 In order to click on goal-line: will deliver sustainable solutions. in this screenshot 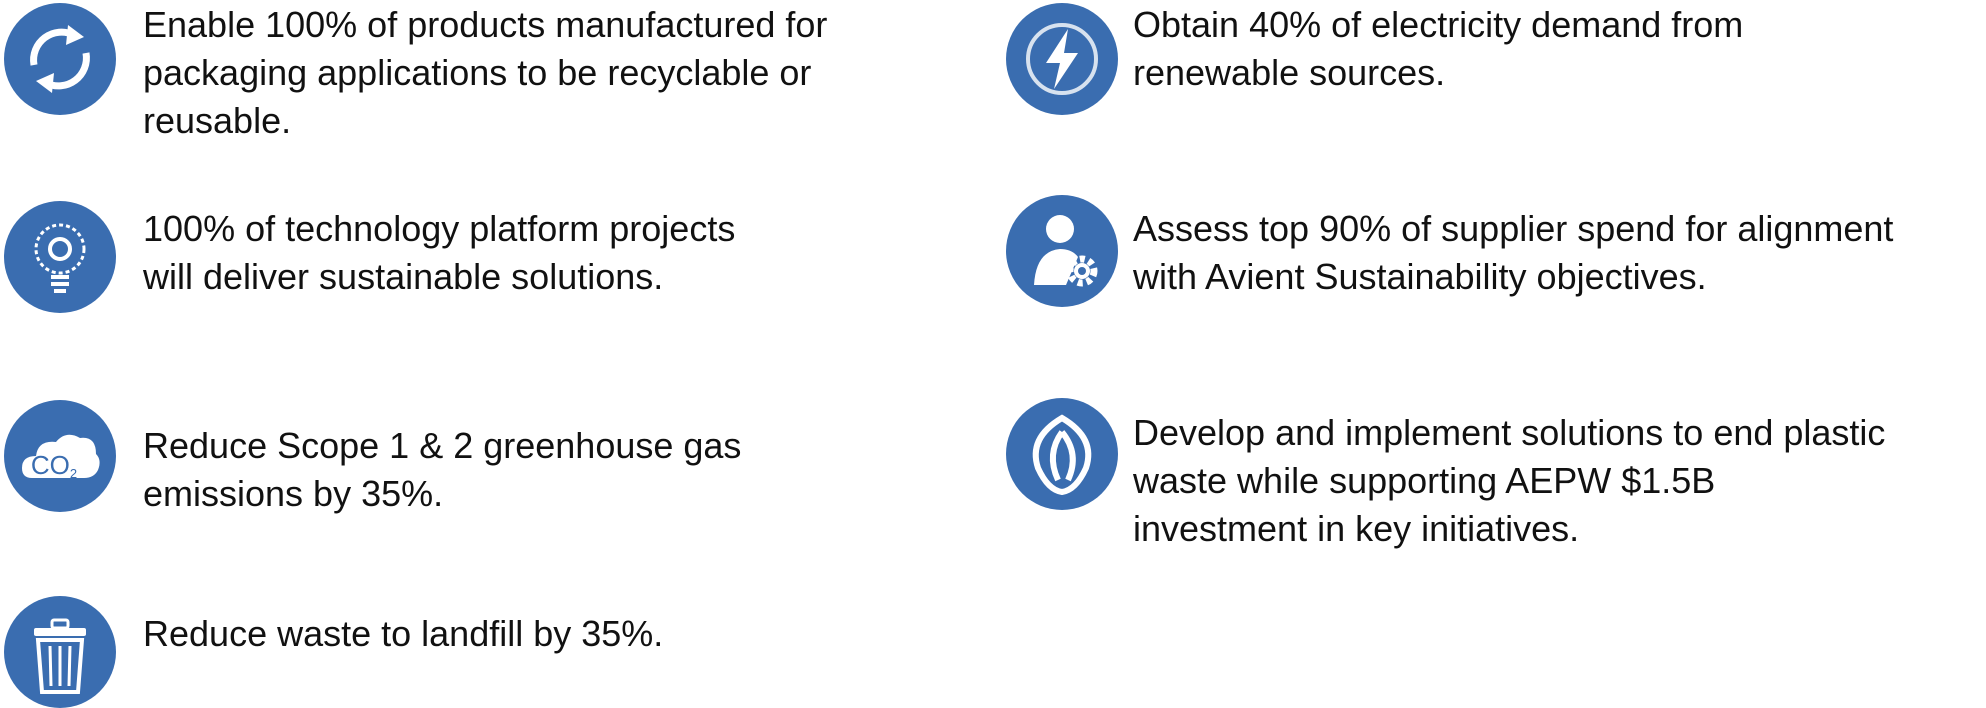, I will do `click(403, 276)`.